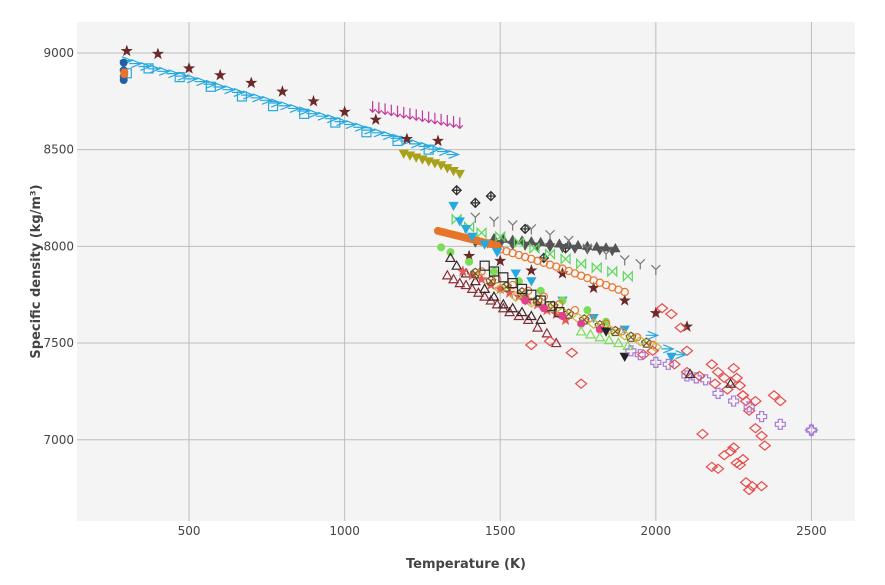  I want to click on y-tick-label: 9000, so click(58, 53).